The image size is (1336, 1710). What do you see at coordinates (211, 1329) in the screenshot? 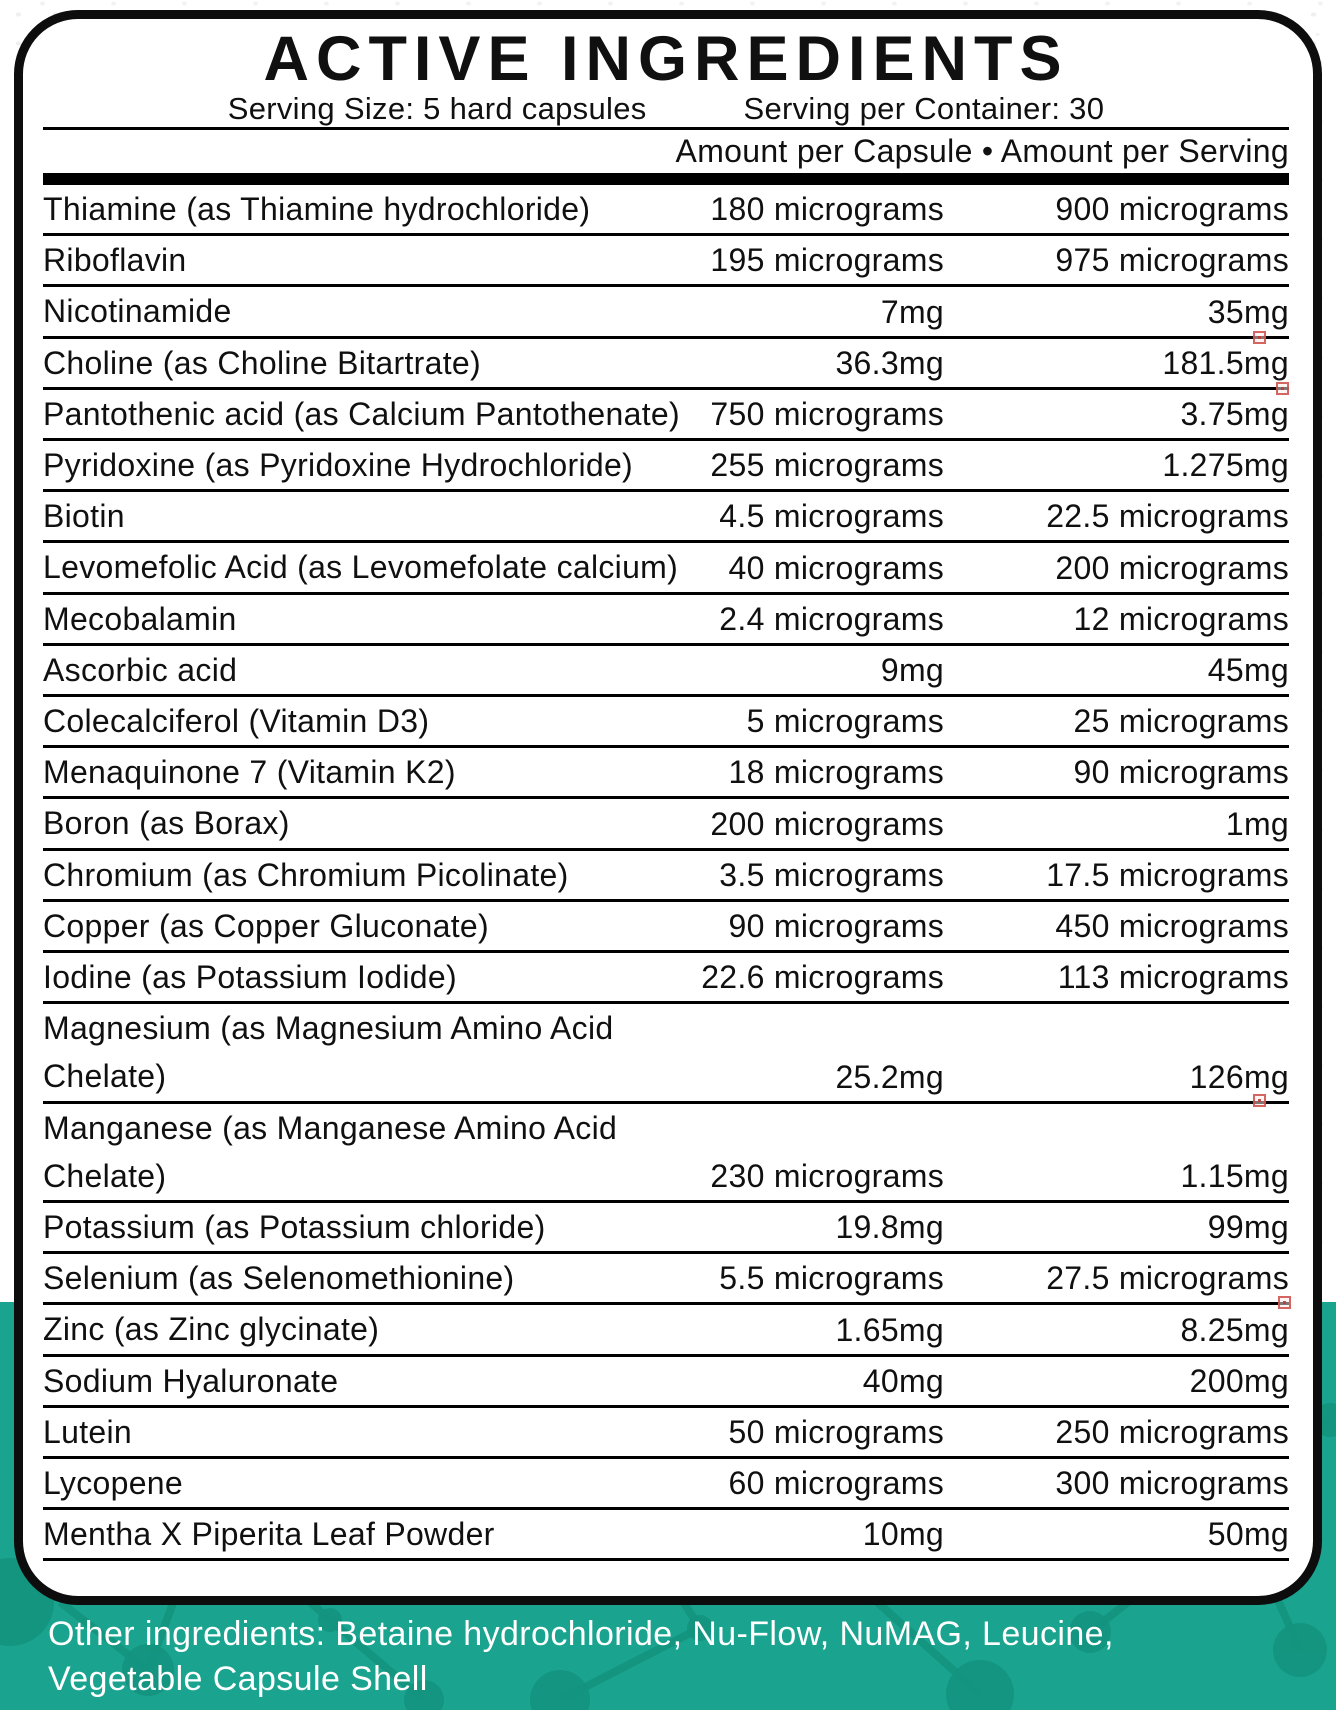
I see `ingredient-name: Zinc (as Zinc glycinate)` at bounding box center [211, 1329].